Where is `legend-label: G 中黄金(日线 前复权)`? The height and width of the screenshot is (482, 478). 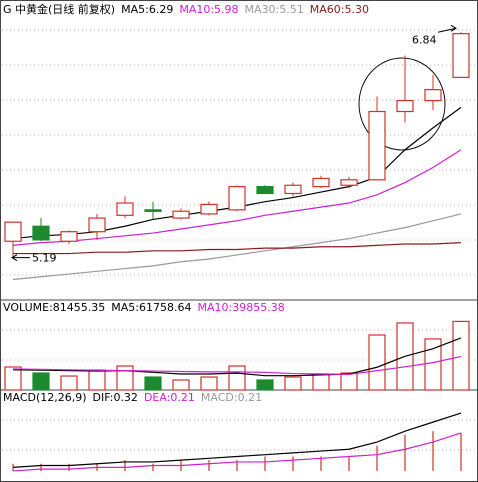
legend-label: G 中黄金(日线 前复权) is located at coordinates (59, 9).